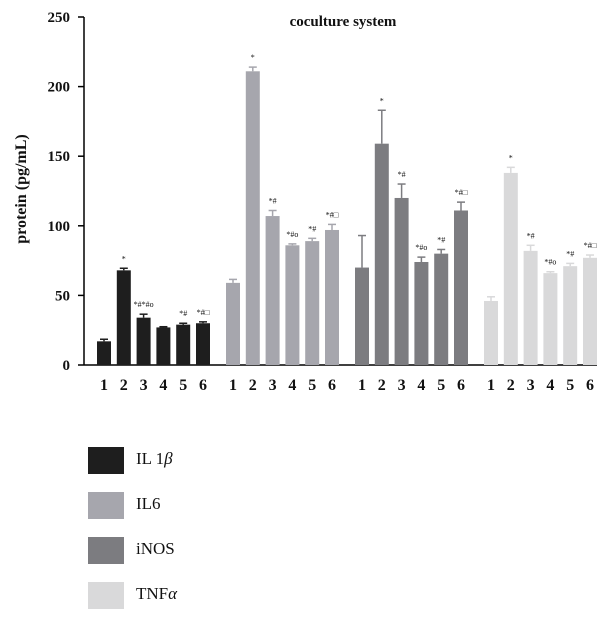 Image resolution: width=599 pixels, height=627 pixels. I want to click on legend-label-text: iNOS, so click(155, 548).